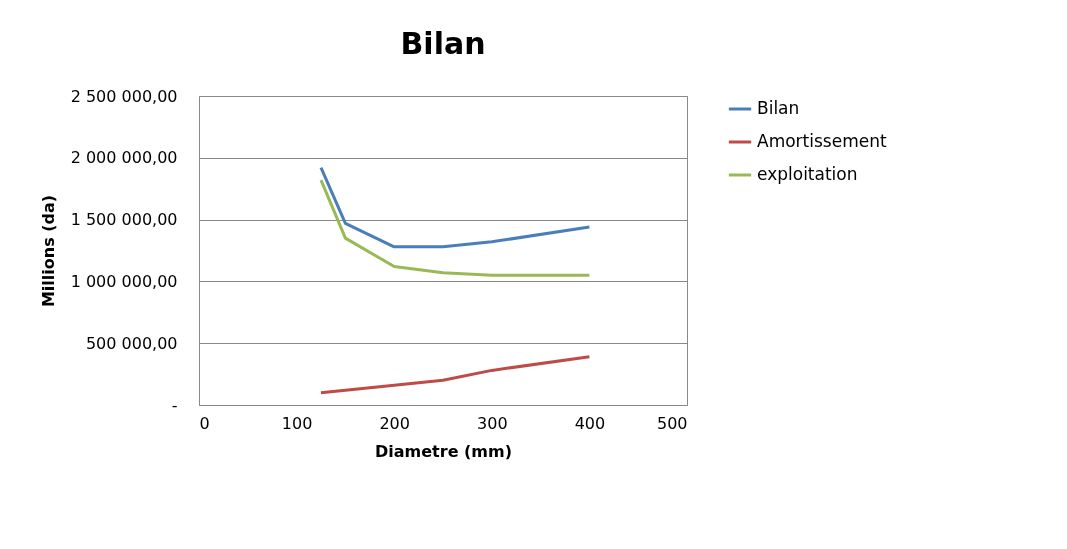 The height and width of the screenshot is (549, 1067). Describe the element at coordinates (492, 423) in the screenshot. I see `x-tick-label: 300` at that location.